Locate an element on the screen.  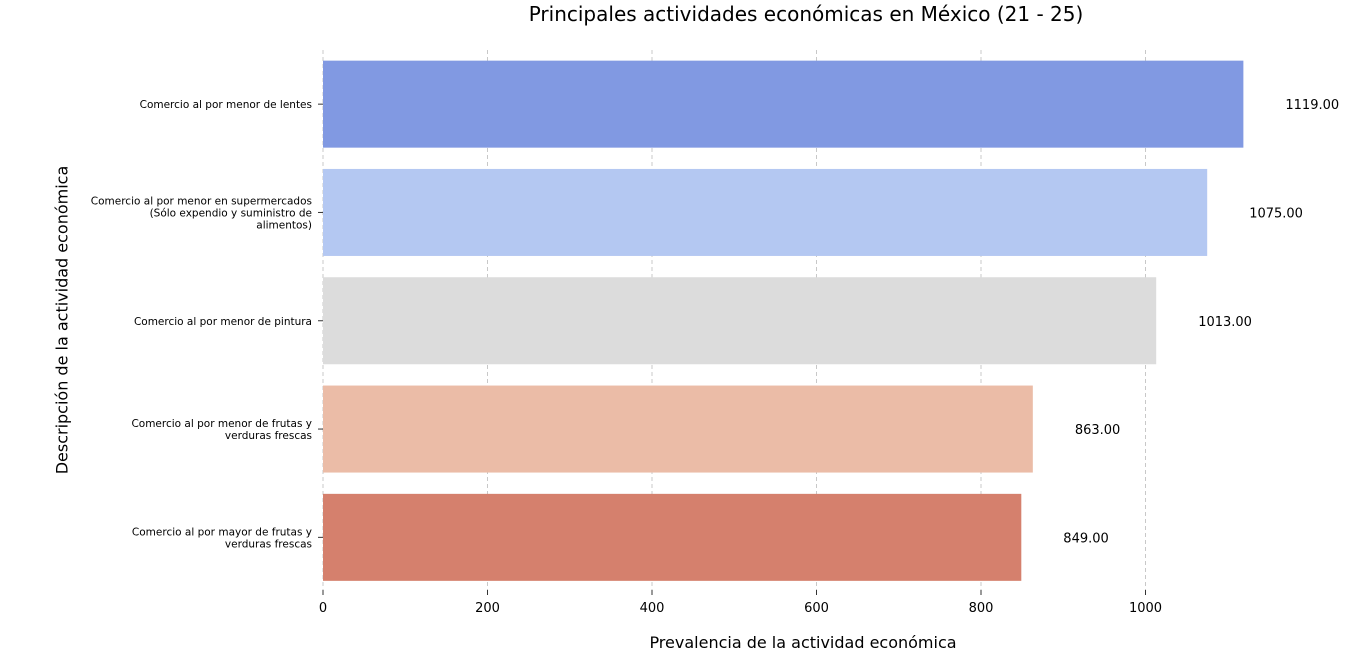
category-label: alimentos) is located at coordinates (284, 225).